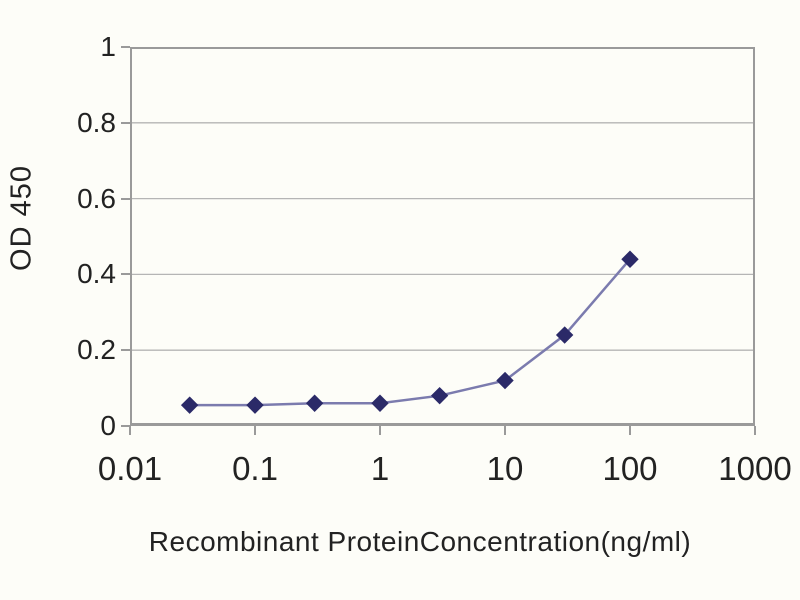  Describe the element at coordinates (420, 541) in the screenshot. I see `x-axis-title: Recombinant ProteinConcentration(ng/ml)` at that location.